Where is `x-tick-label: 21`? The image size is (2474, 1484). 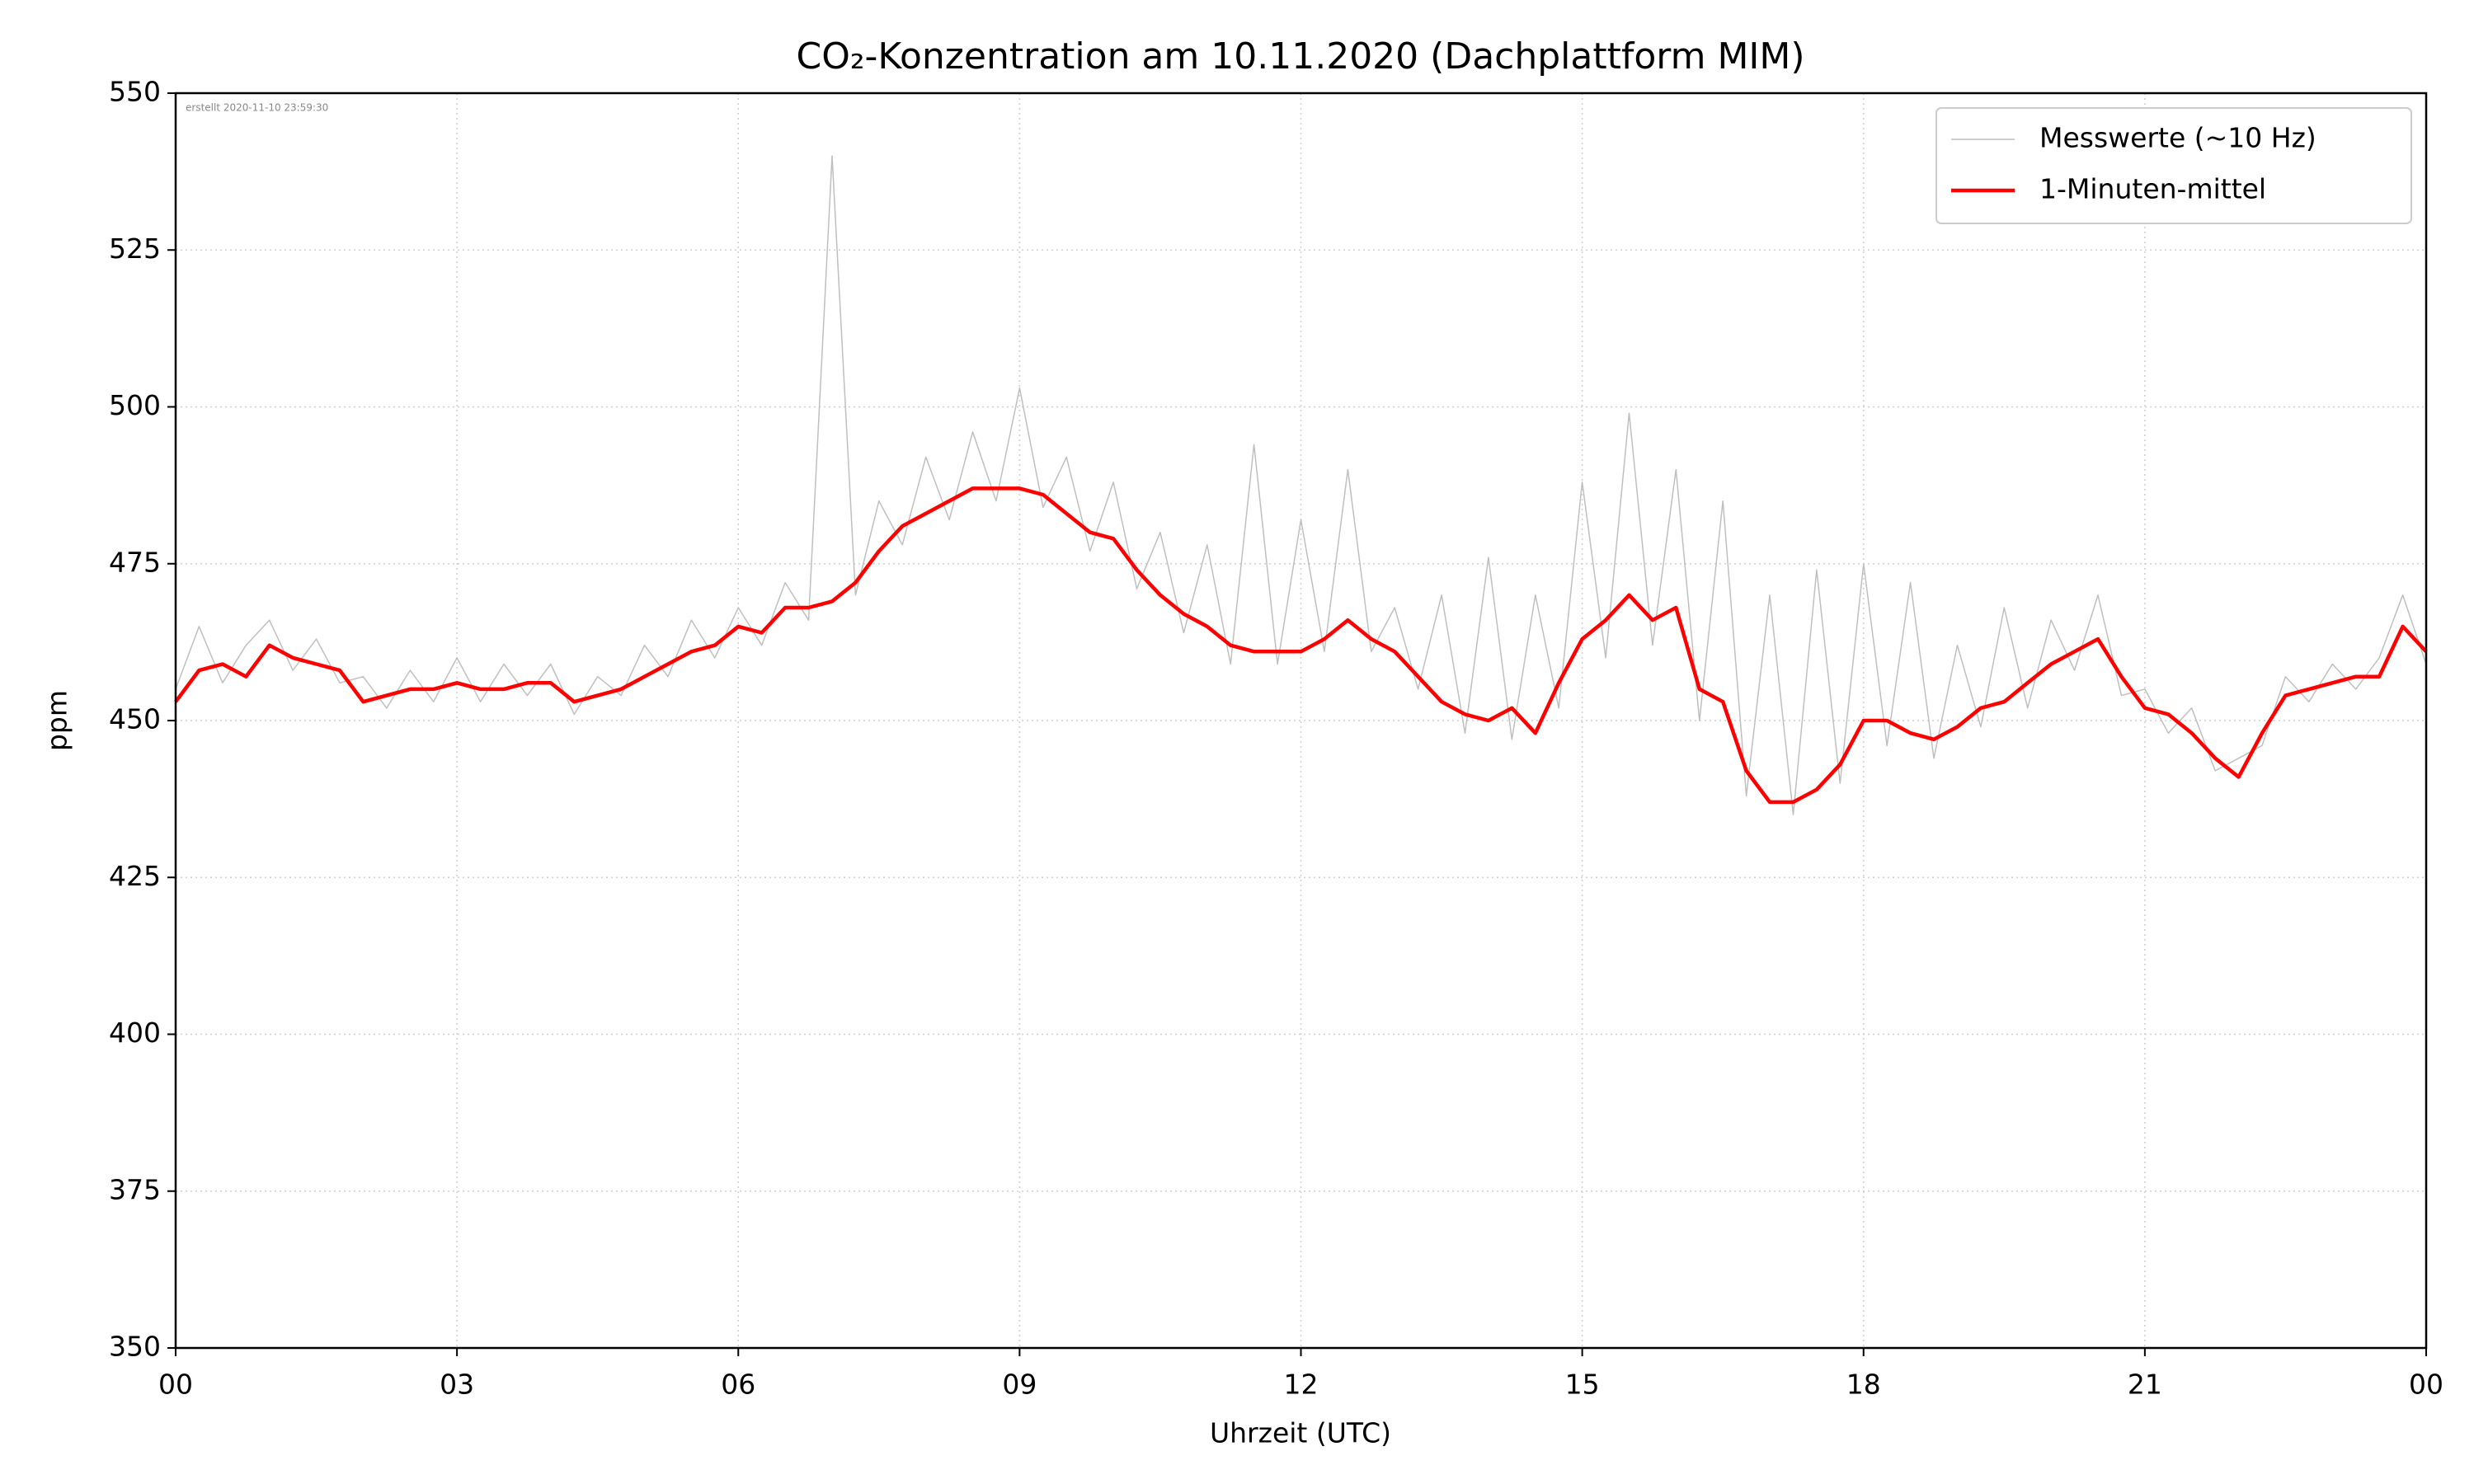
x-tick-label: 21 is located at coordinates (2145, 1385).